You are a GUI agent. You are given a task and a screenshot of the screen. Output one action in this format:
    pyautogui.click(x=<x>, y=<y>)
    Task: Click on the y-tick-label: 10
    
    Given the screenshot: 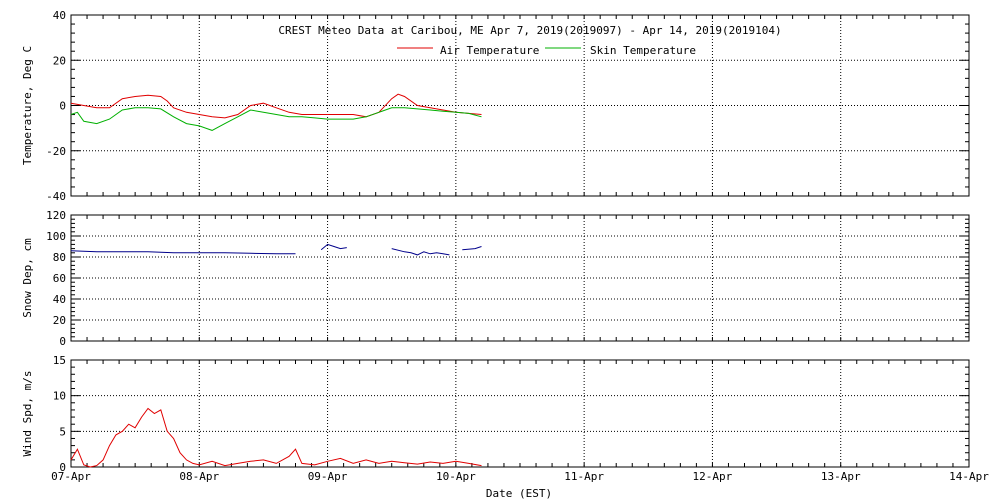 What is the action you would take?
    pyautogui.click(x=59, y=396)
    